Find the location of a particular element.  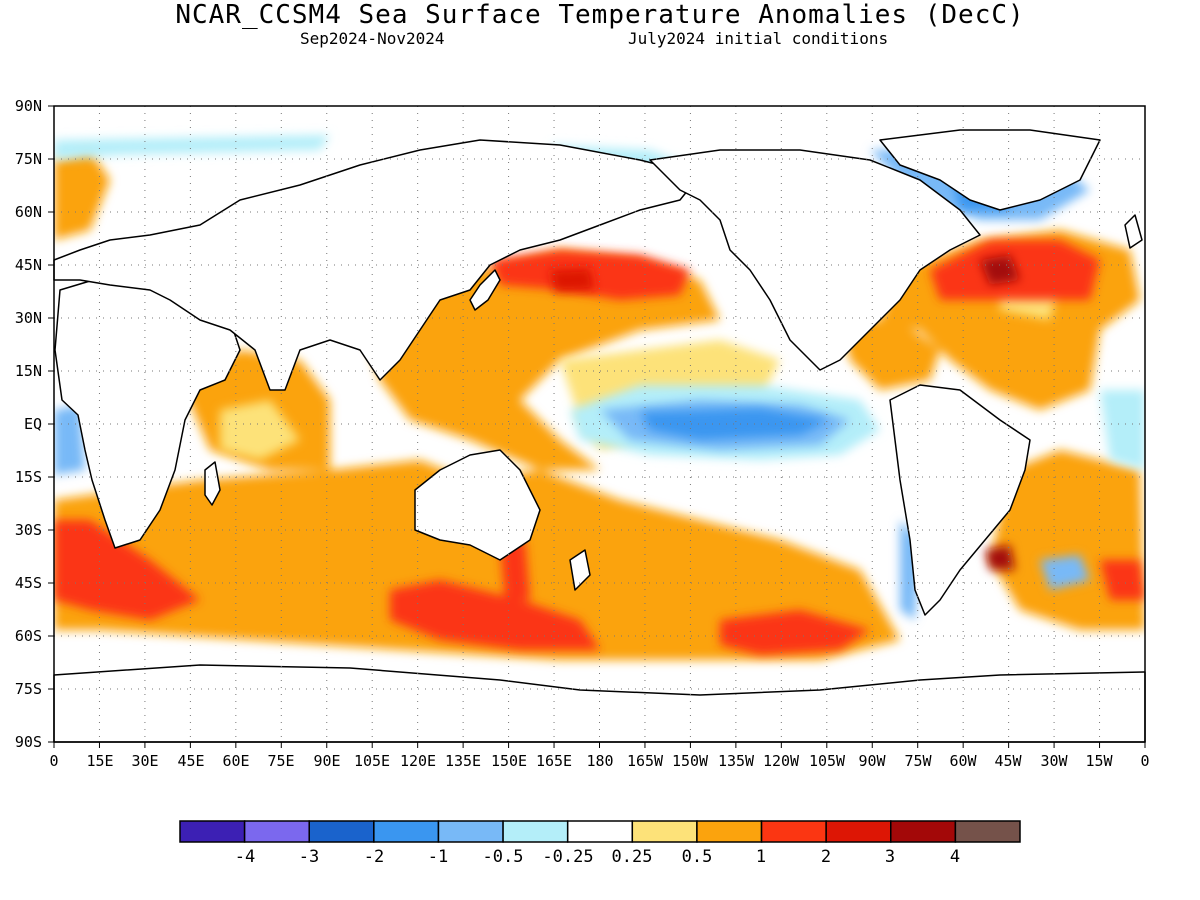

lat-label: 90N is located at coordinates (28, 106).